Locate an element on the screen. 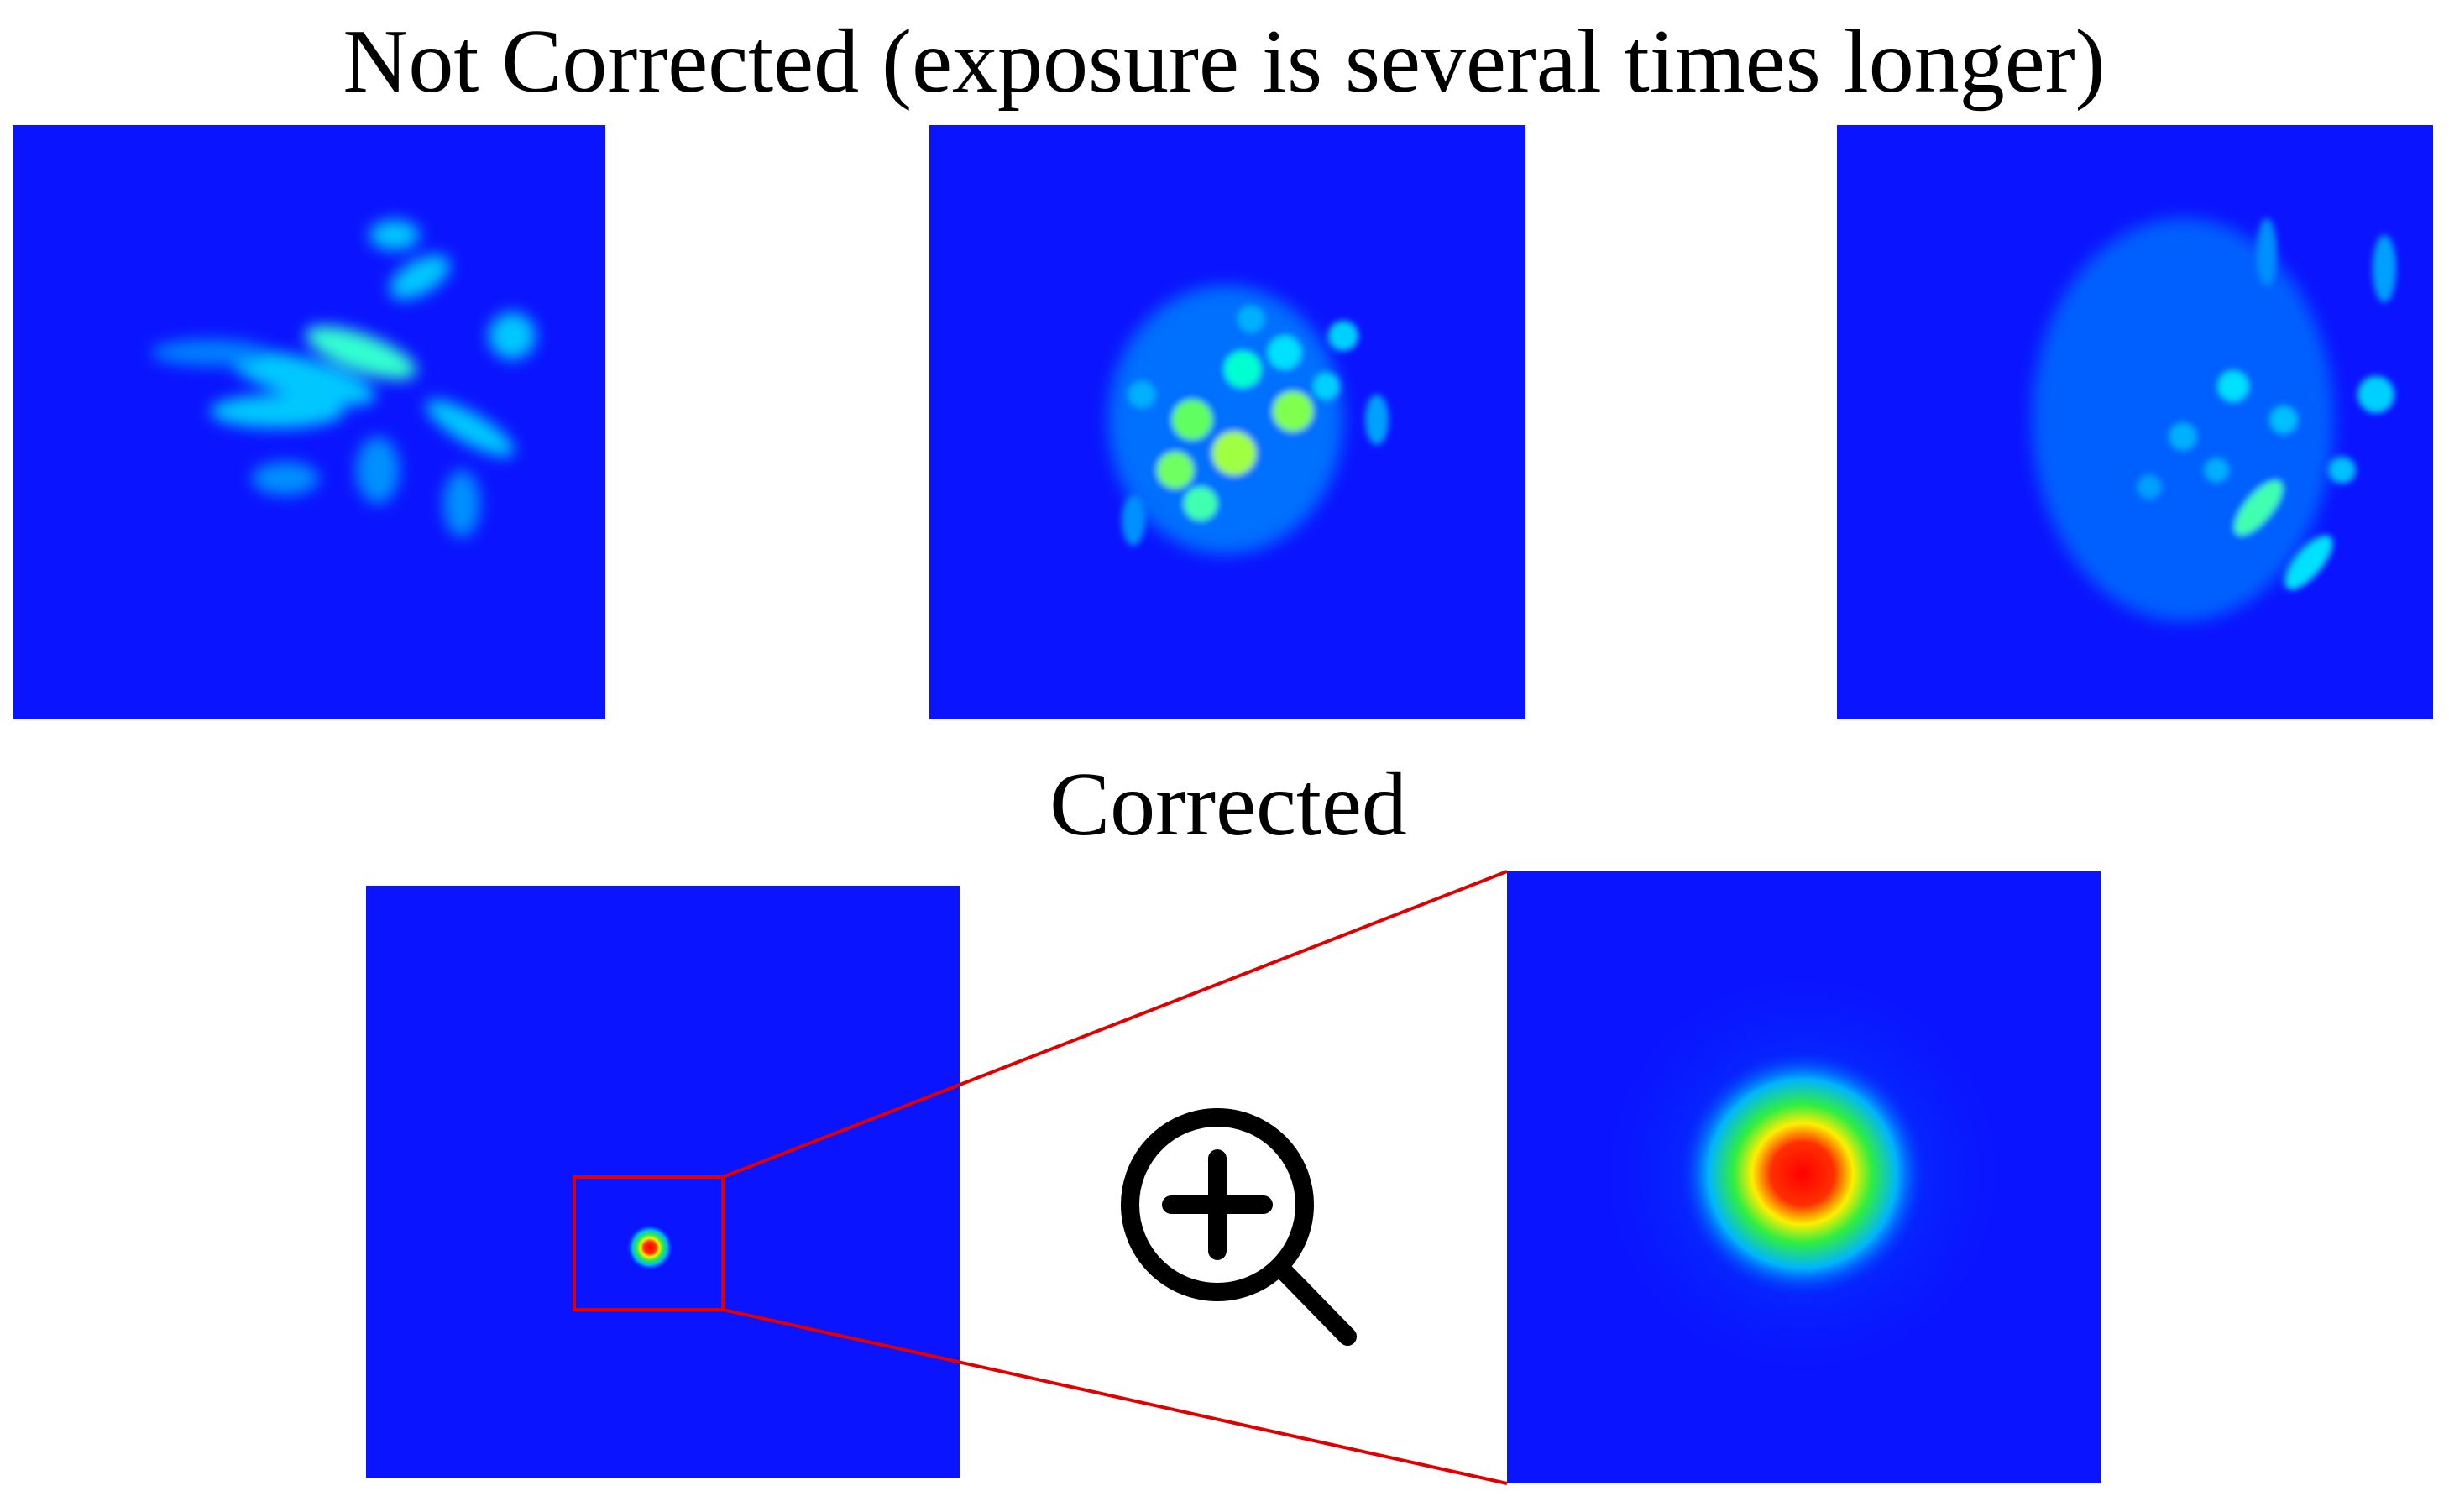  bottom-title: Corrected is located at coordinates (1228, 805).